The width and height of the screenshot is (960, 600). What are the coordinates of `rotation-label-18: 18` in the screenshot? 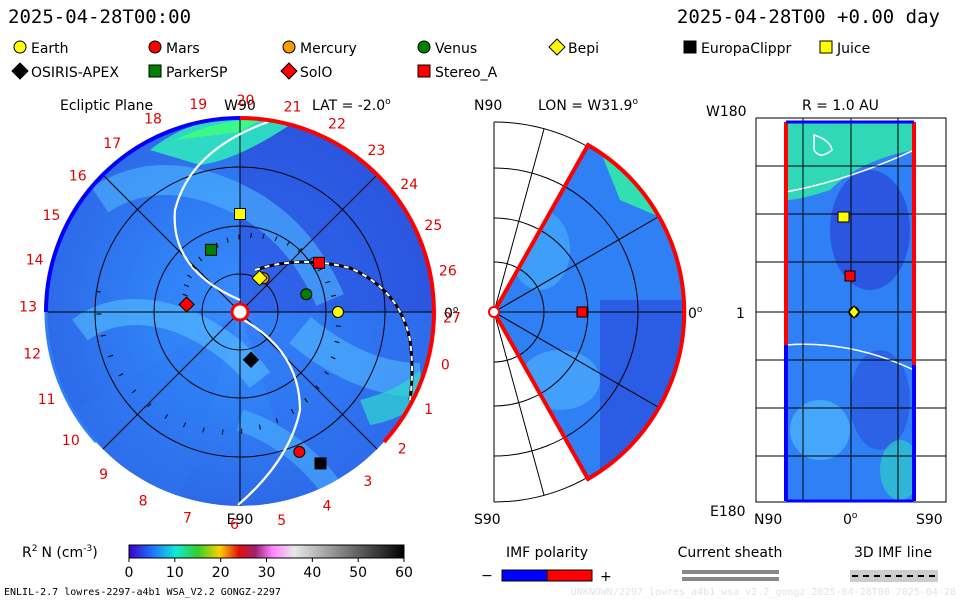 It's located at (153, 120).